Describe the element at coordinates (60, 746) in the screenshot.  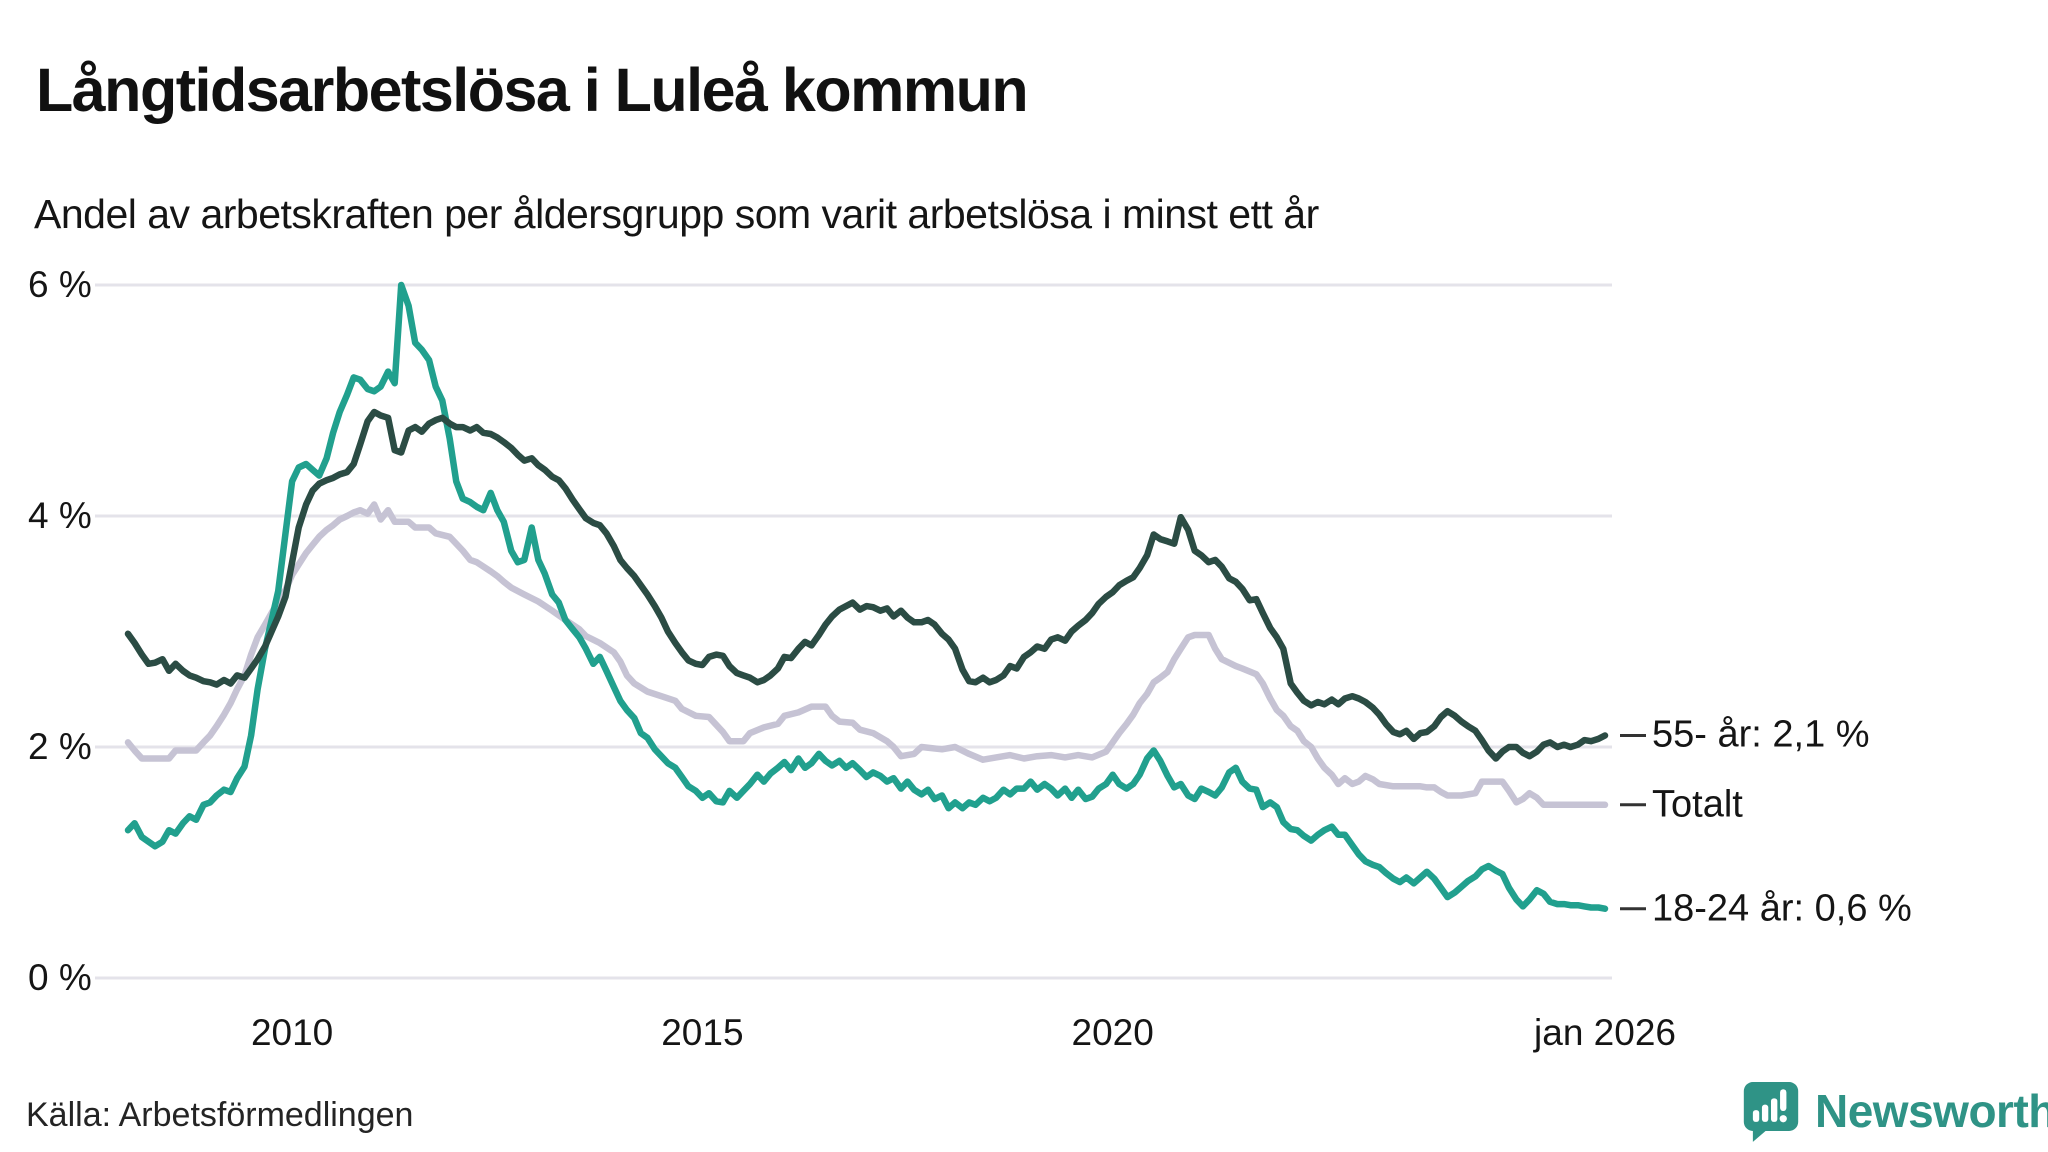
I see `y-axis-tick-2pct: 2 %` at that location.